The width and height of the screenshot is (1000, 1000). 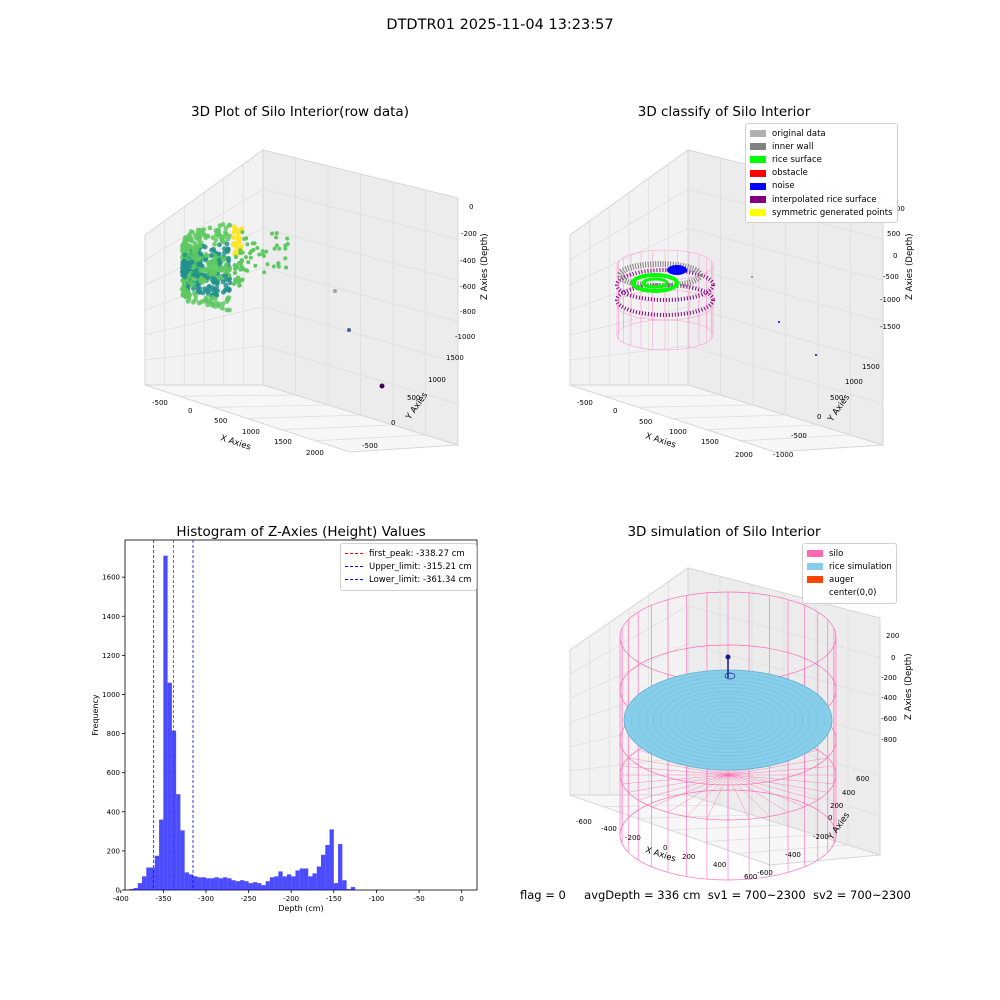 What do you see at coordinates (893, 234) in the screenshot?
I see `panel2-ztick: 500` at bounding box center [893, 234].